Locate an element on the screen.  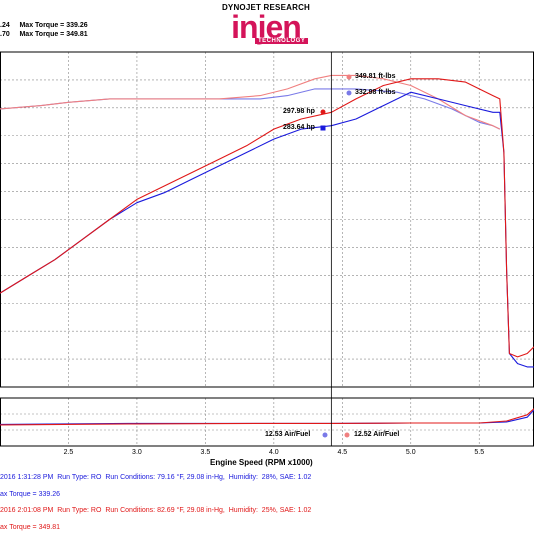
x-tick-label: 5.0 is located at coordinates (411, 452).